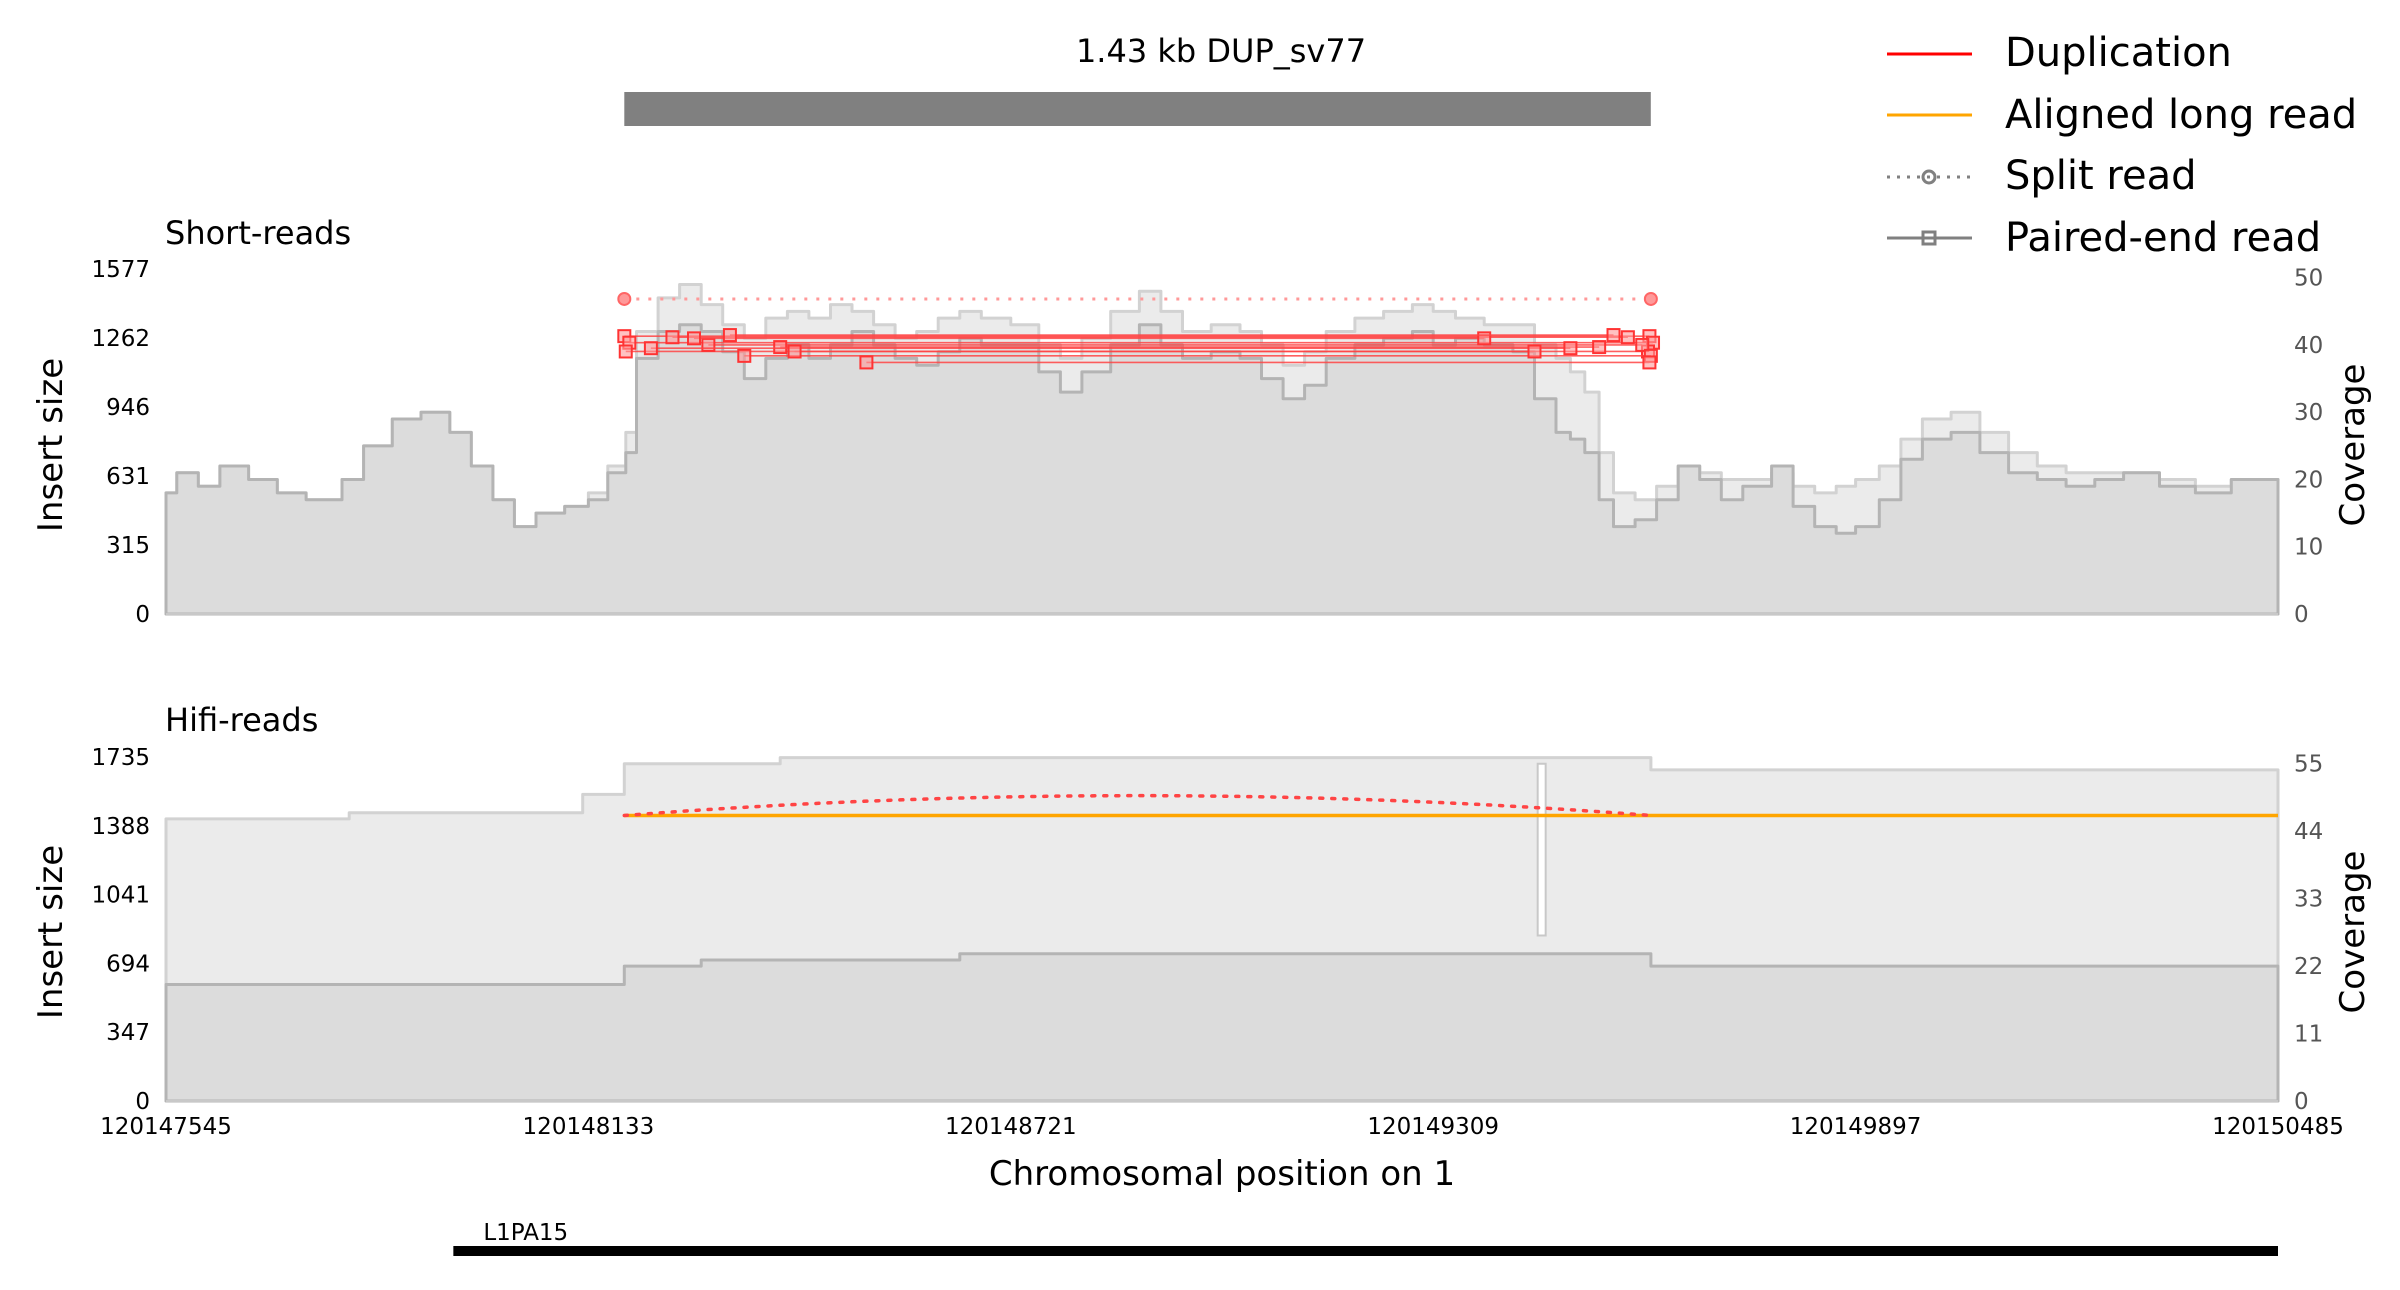 The width and height of the screenshot is (2400, 1290). What do you see at coordinates (1929, 238) in the screenshot?
I see `legend-marker-paired-end-read` at bounding box center [1929, 238].